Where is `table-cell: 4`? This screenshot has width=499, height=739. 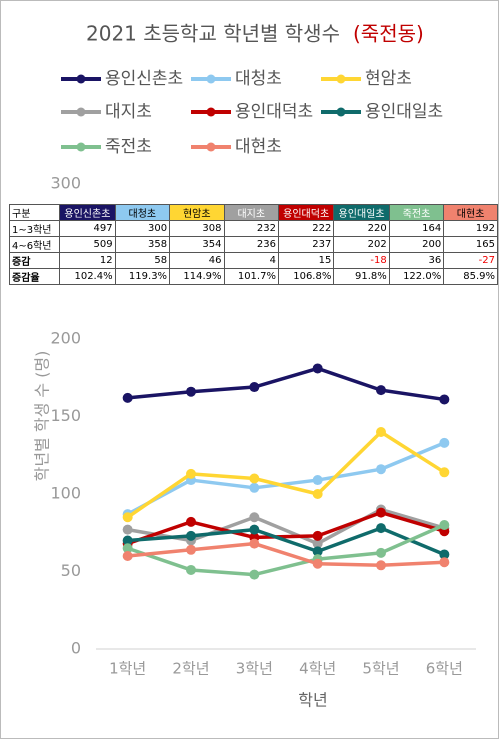 table-cell: 4 is located at coordinates (251, 260).